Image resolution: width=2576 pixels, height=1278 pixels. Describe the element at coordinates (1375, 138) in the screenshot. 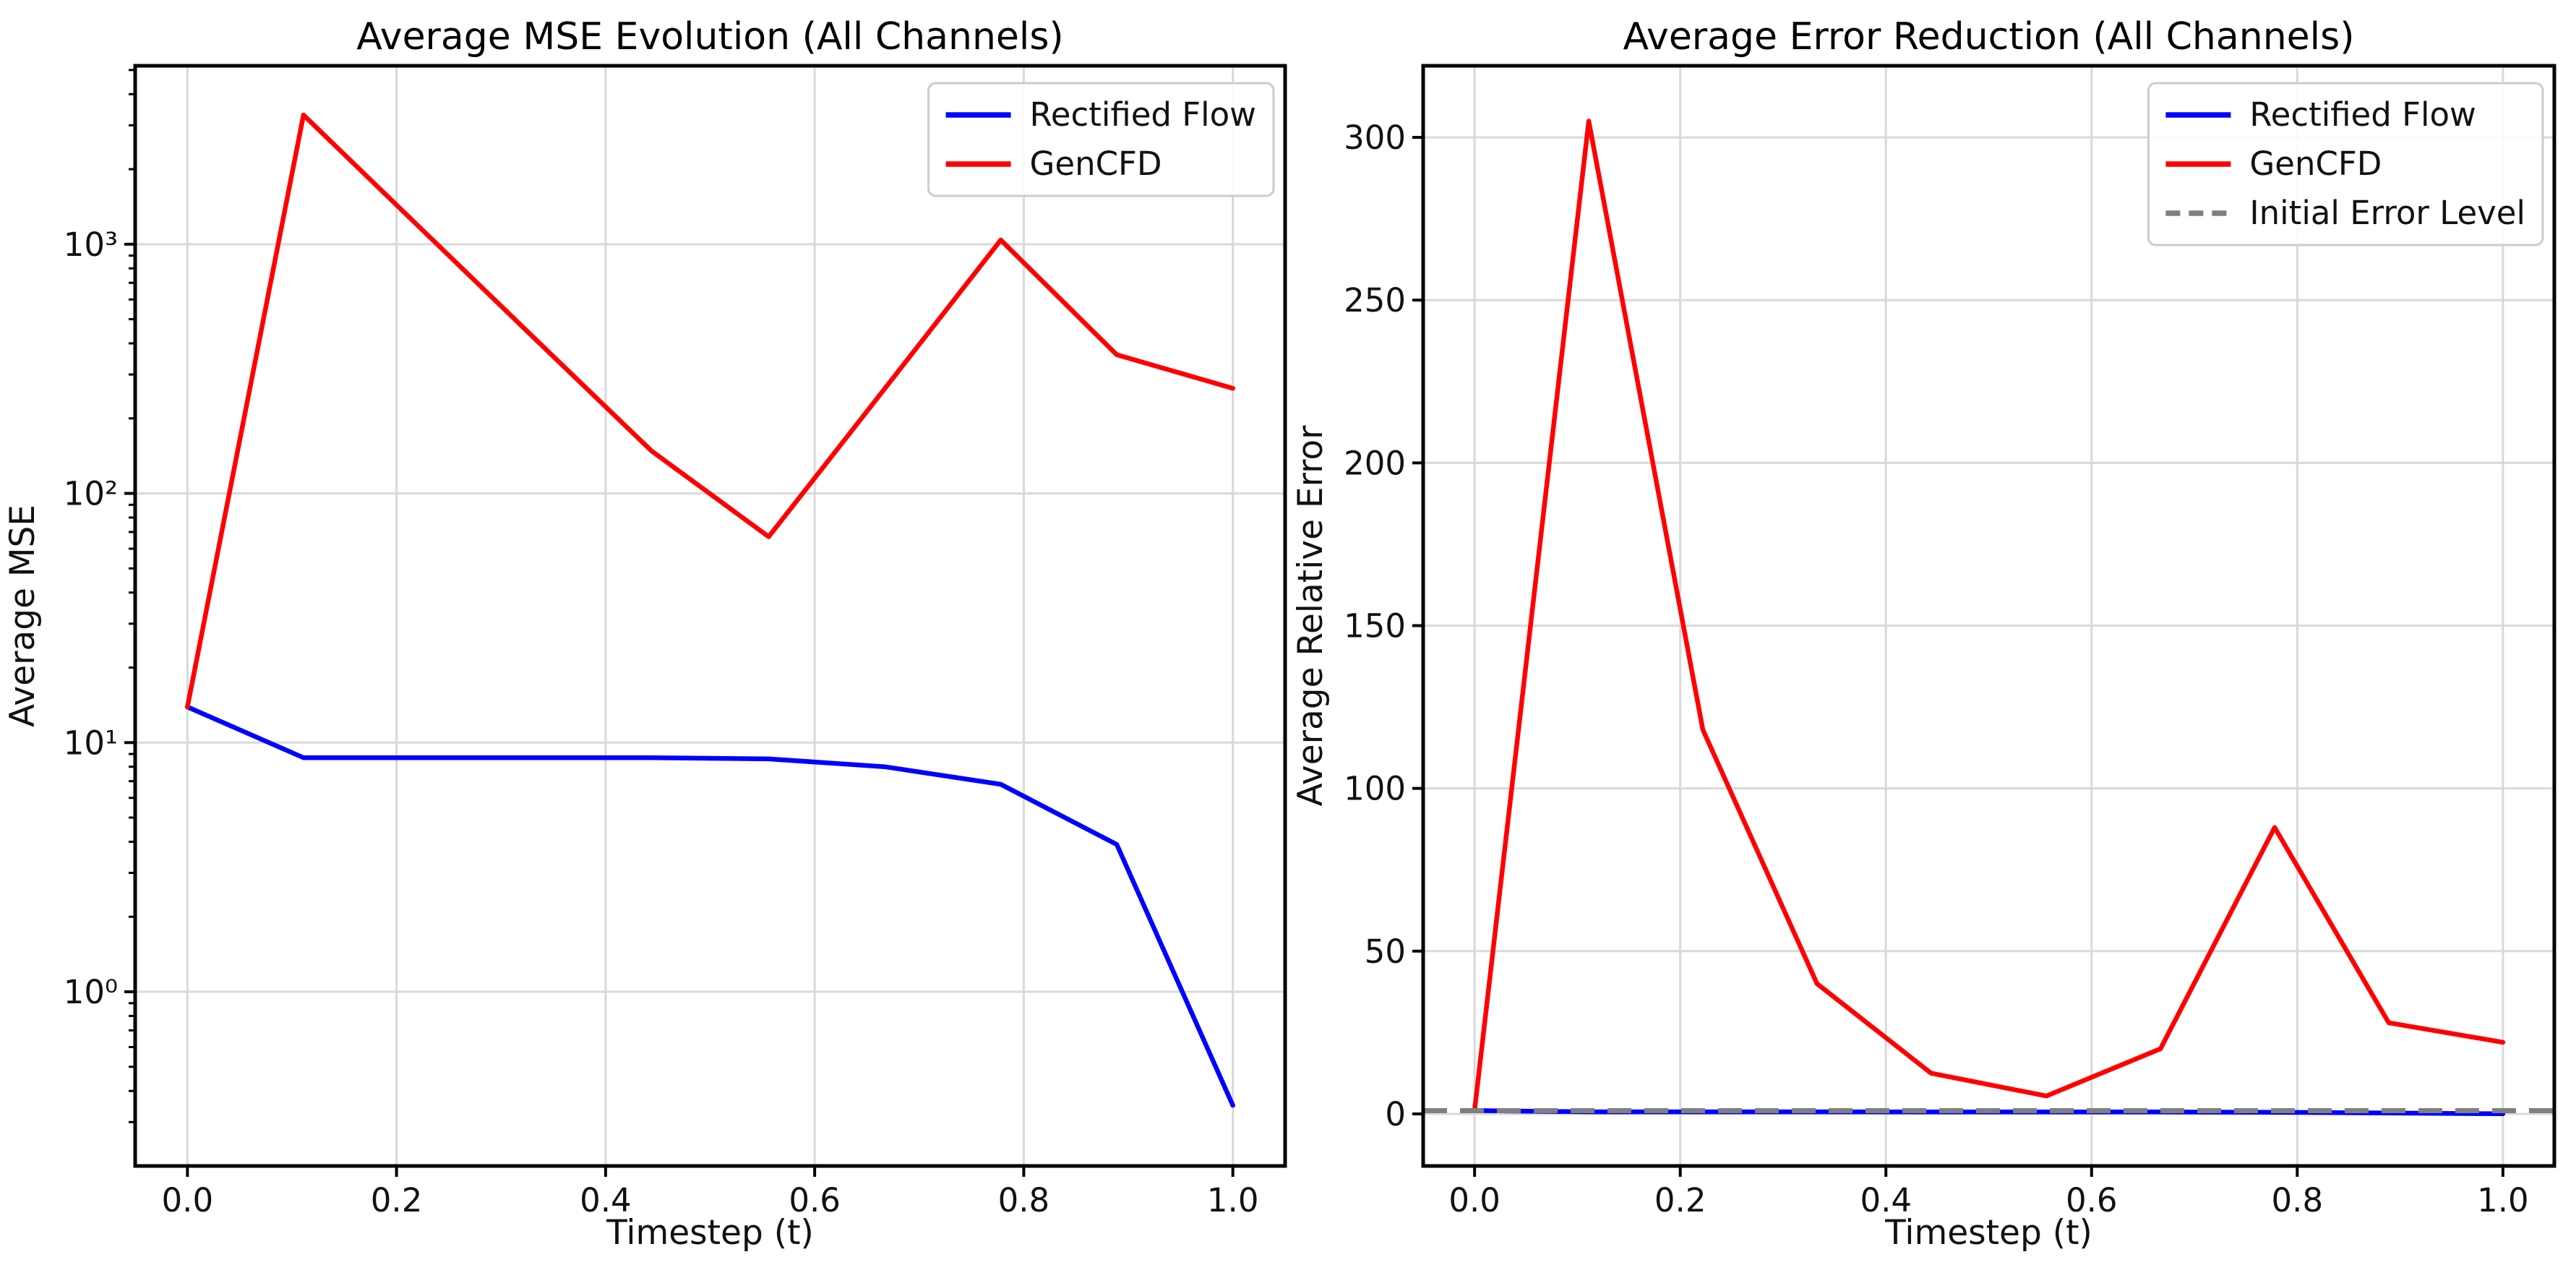

I see `y-tick-label: 300` at that location.